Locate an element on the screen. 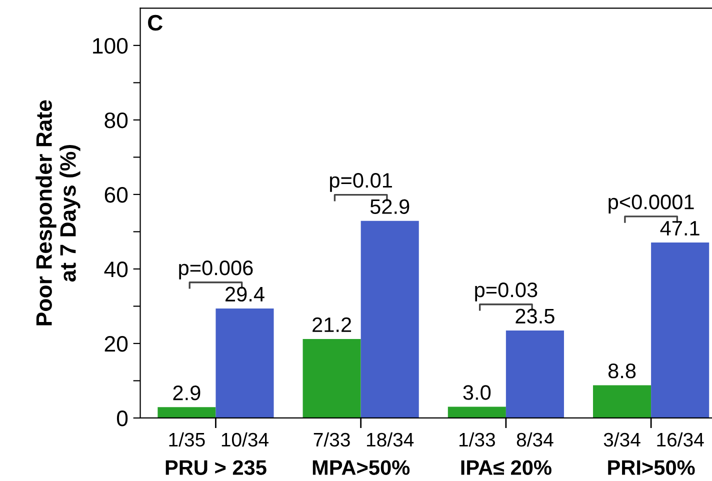 This screenshot has height=481, width=712. text: 18/34 is located at coordinates (390, 439).